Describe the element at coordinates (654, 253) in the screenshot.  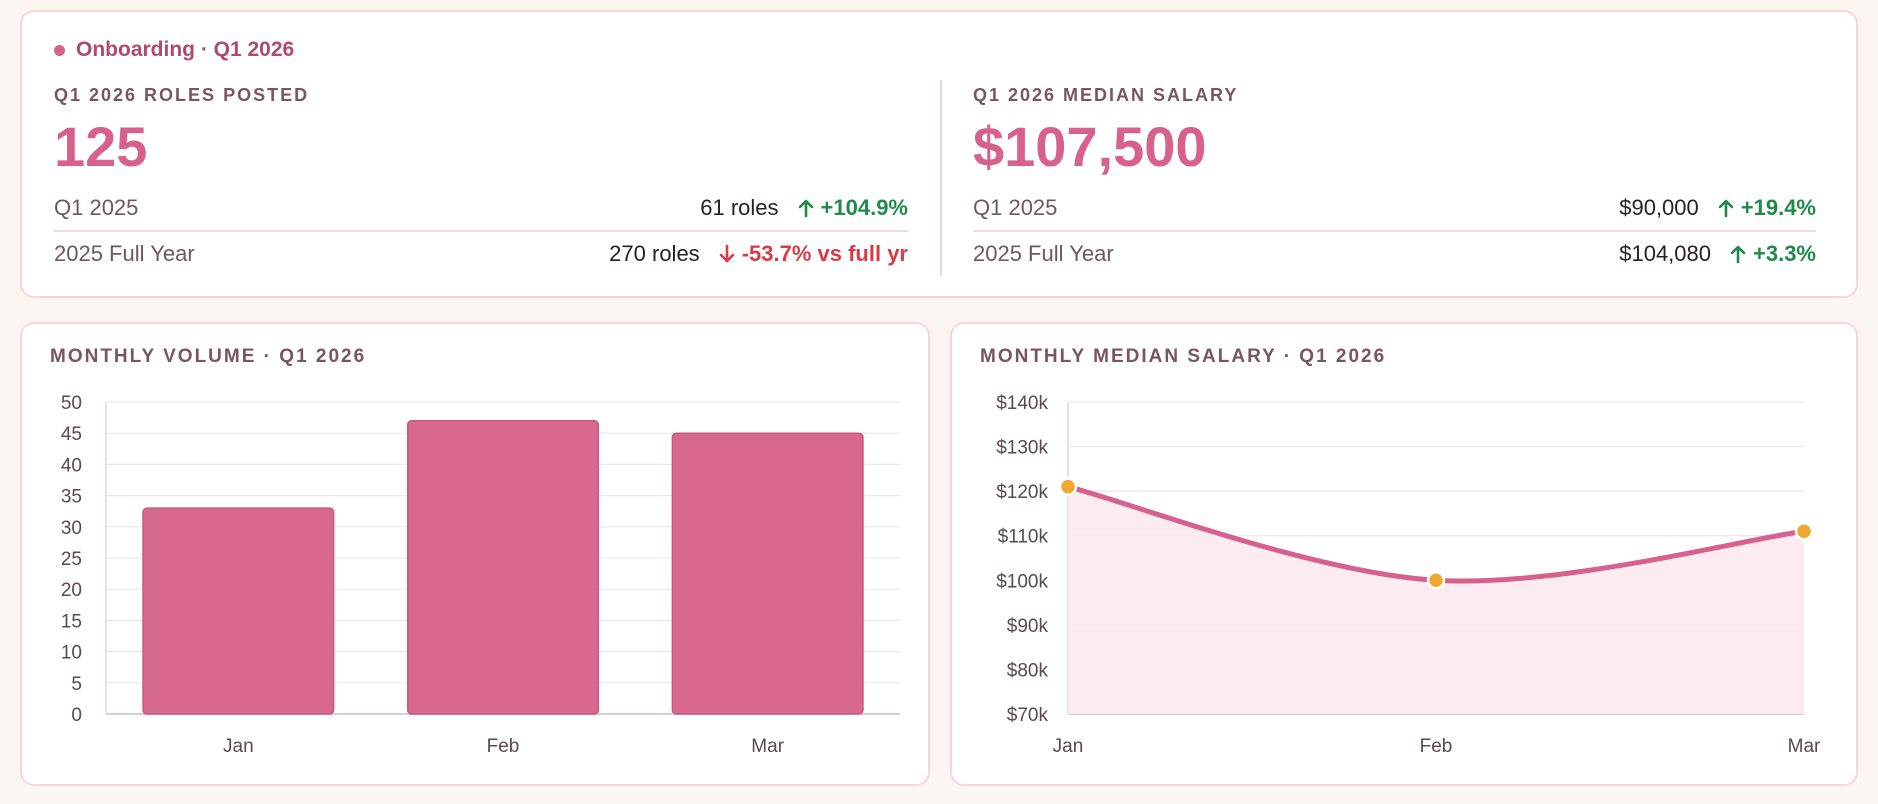
I see `compare-value: 270 roles` at that location.